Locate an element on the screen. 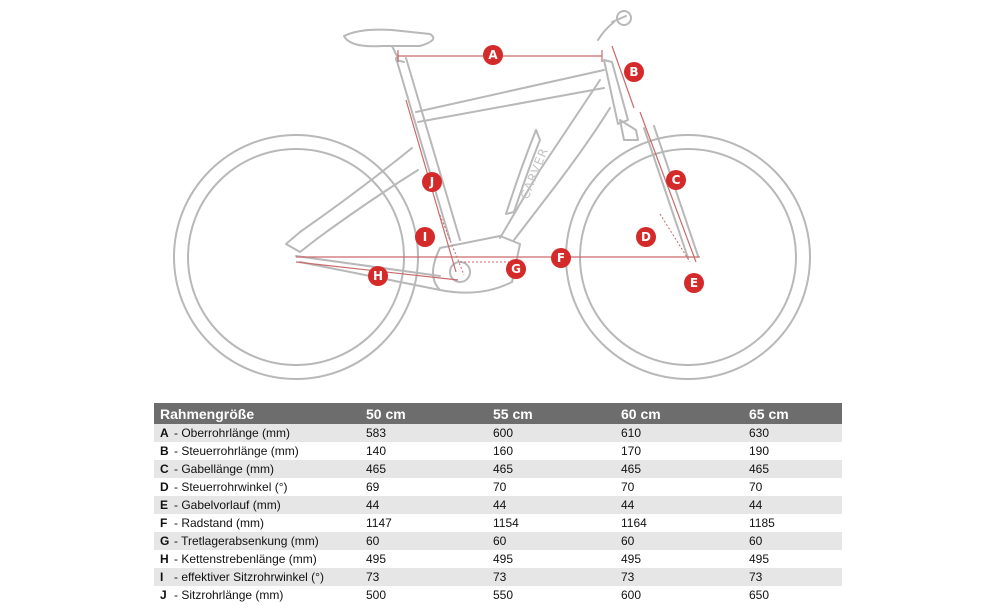 The height and width of the screenshot is (616, 1000). down-tube is located at coordinates (555, 160).